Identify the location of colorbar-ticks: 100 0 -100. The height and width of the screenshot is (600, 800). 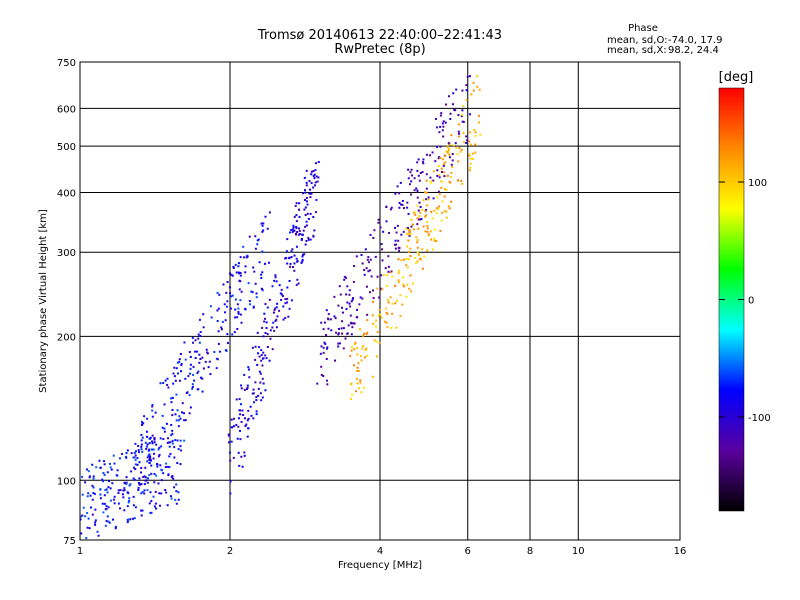
(745, 301).